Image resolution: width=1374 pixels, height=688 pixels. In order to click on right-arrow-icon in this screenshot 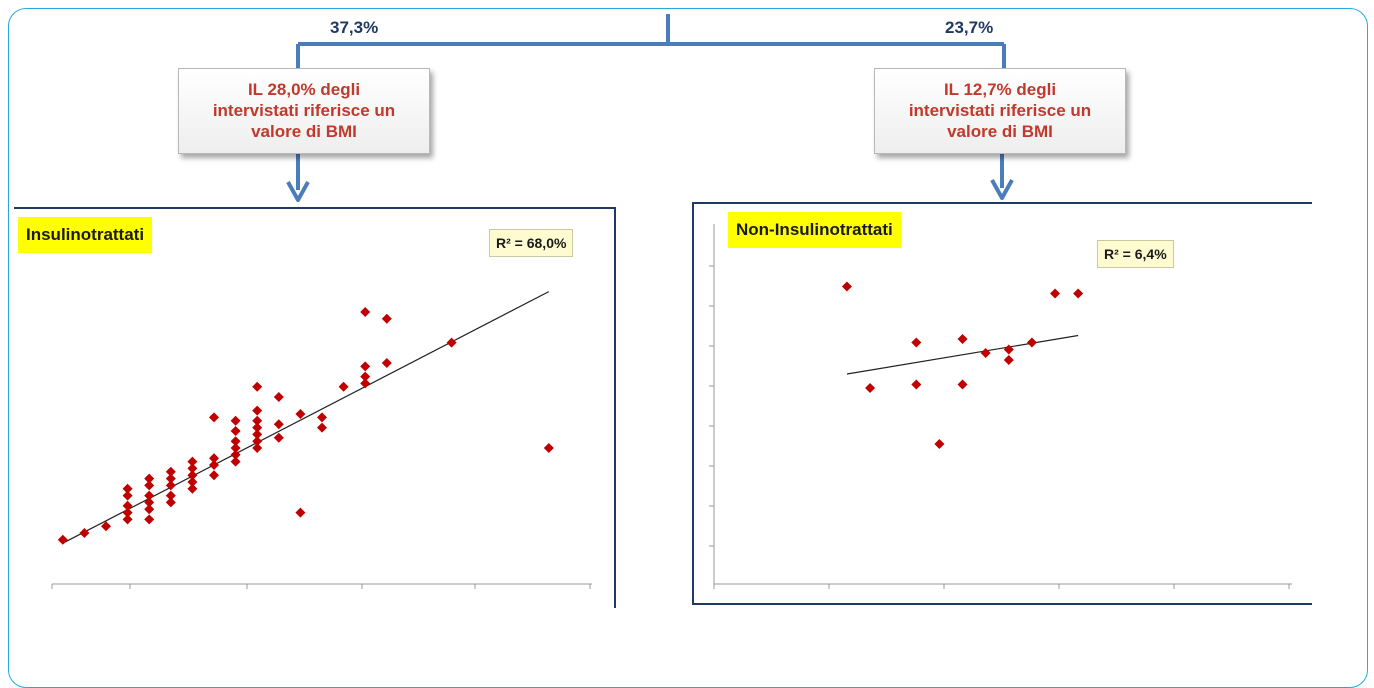, I will do `click(1002, 189)`.